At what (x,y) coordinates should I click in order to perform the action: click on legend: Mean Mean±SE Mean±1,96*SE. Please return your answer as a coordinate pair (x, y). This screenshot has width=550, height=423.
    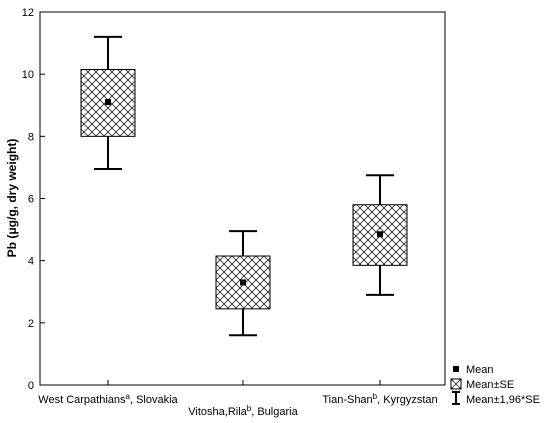
    Looking at the image, I should click on (495, 385).